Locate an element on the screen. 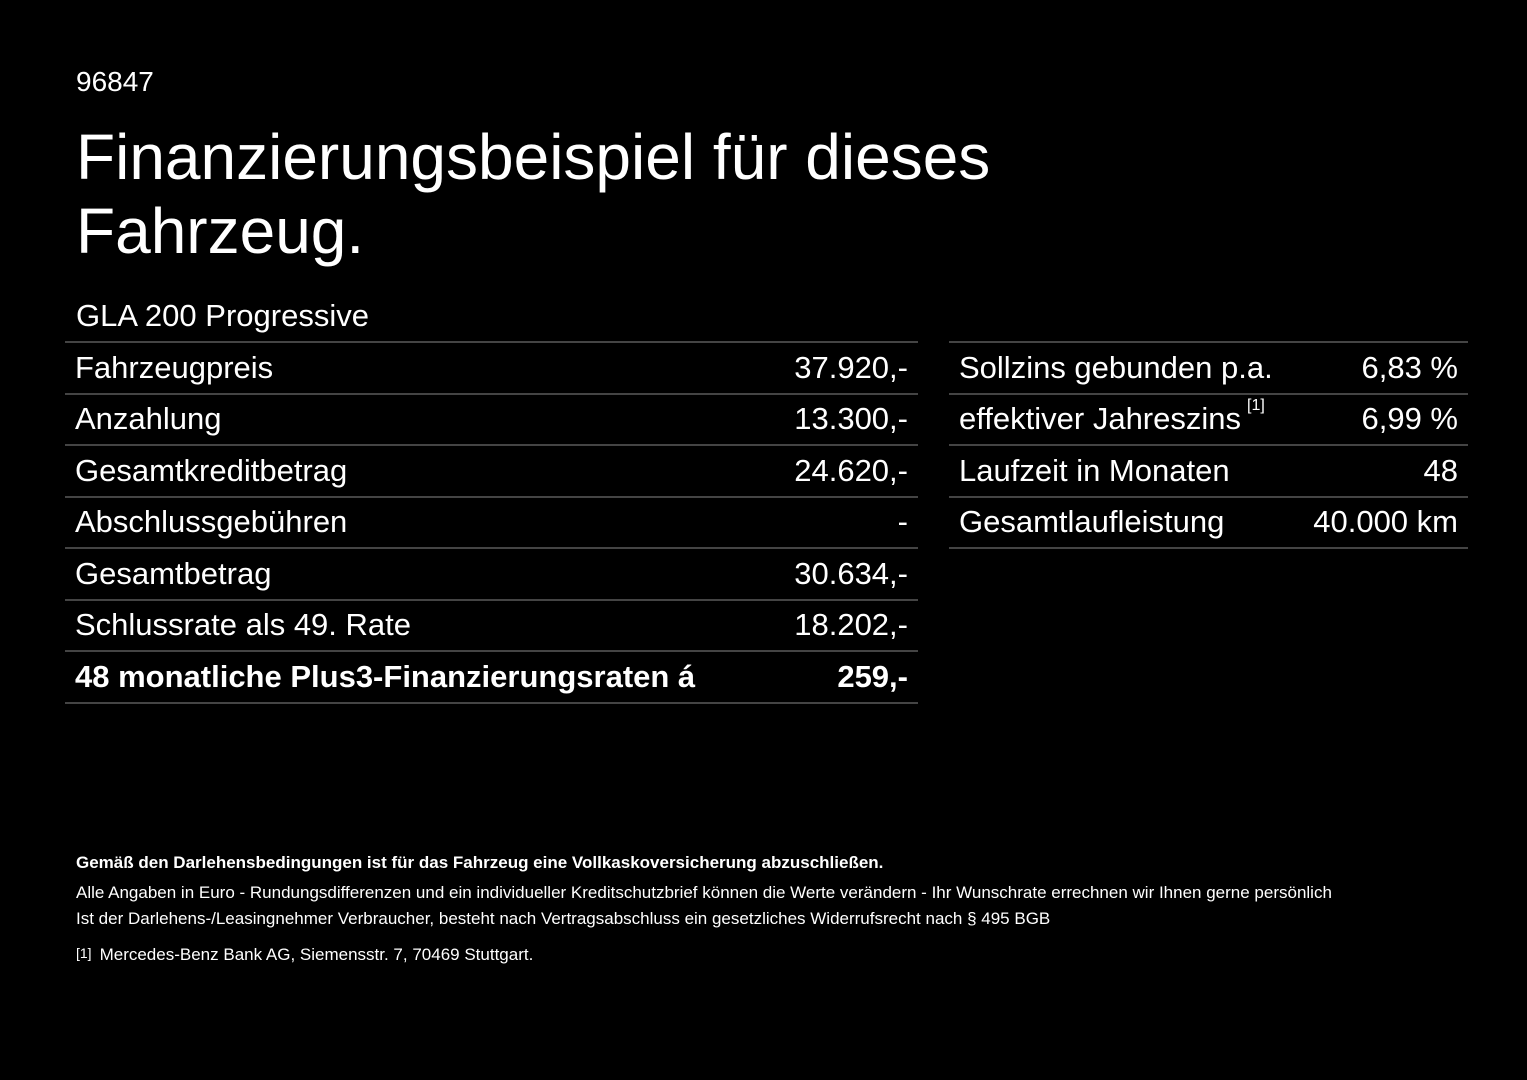 Image resolution: width=1527 pixels, height=1080 pixels. row-label-text: Anzahlung is located at coordinates (148, 419).